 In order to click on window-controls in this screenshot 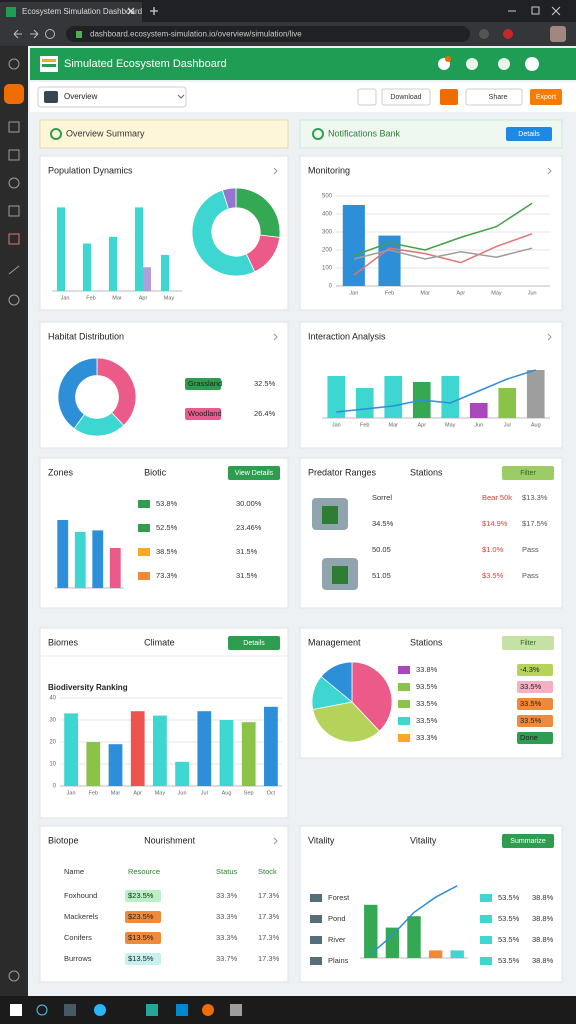, I will do `click(534, 11)`.